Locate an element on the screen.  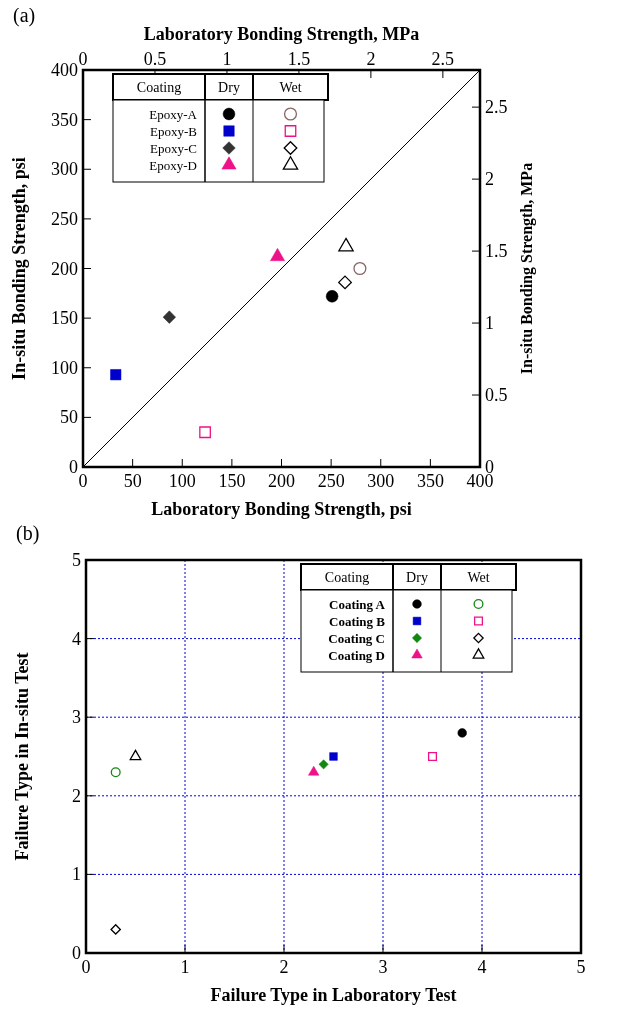
y-tick-label: 1 is located at coordinates (76, 874).